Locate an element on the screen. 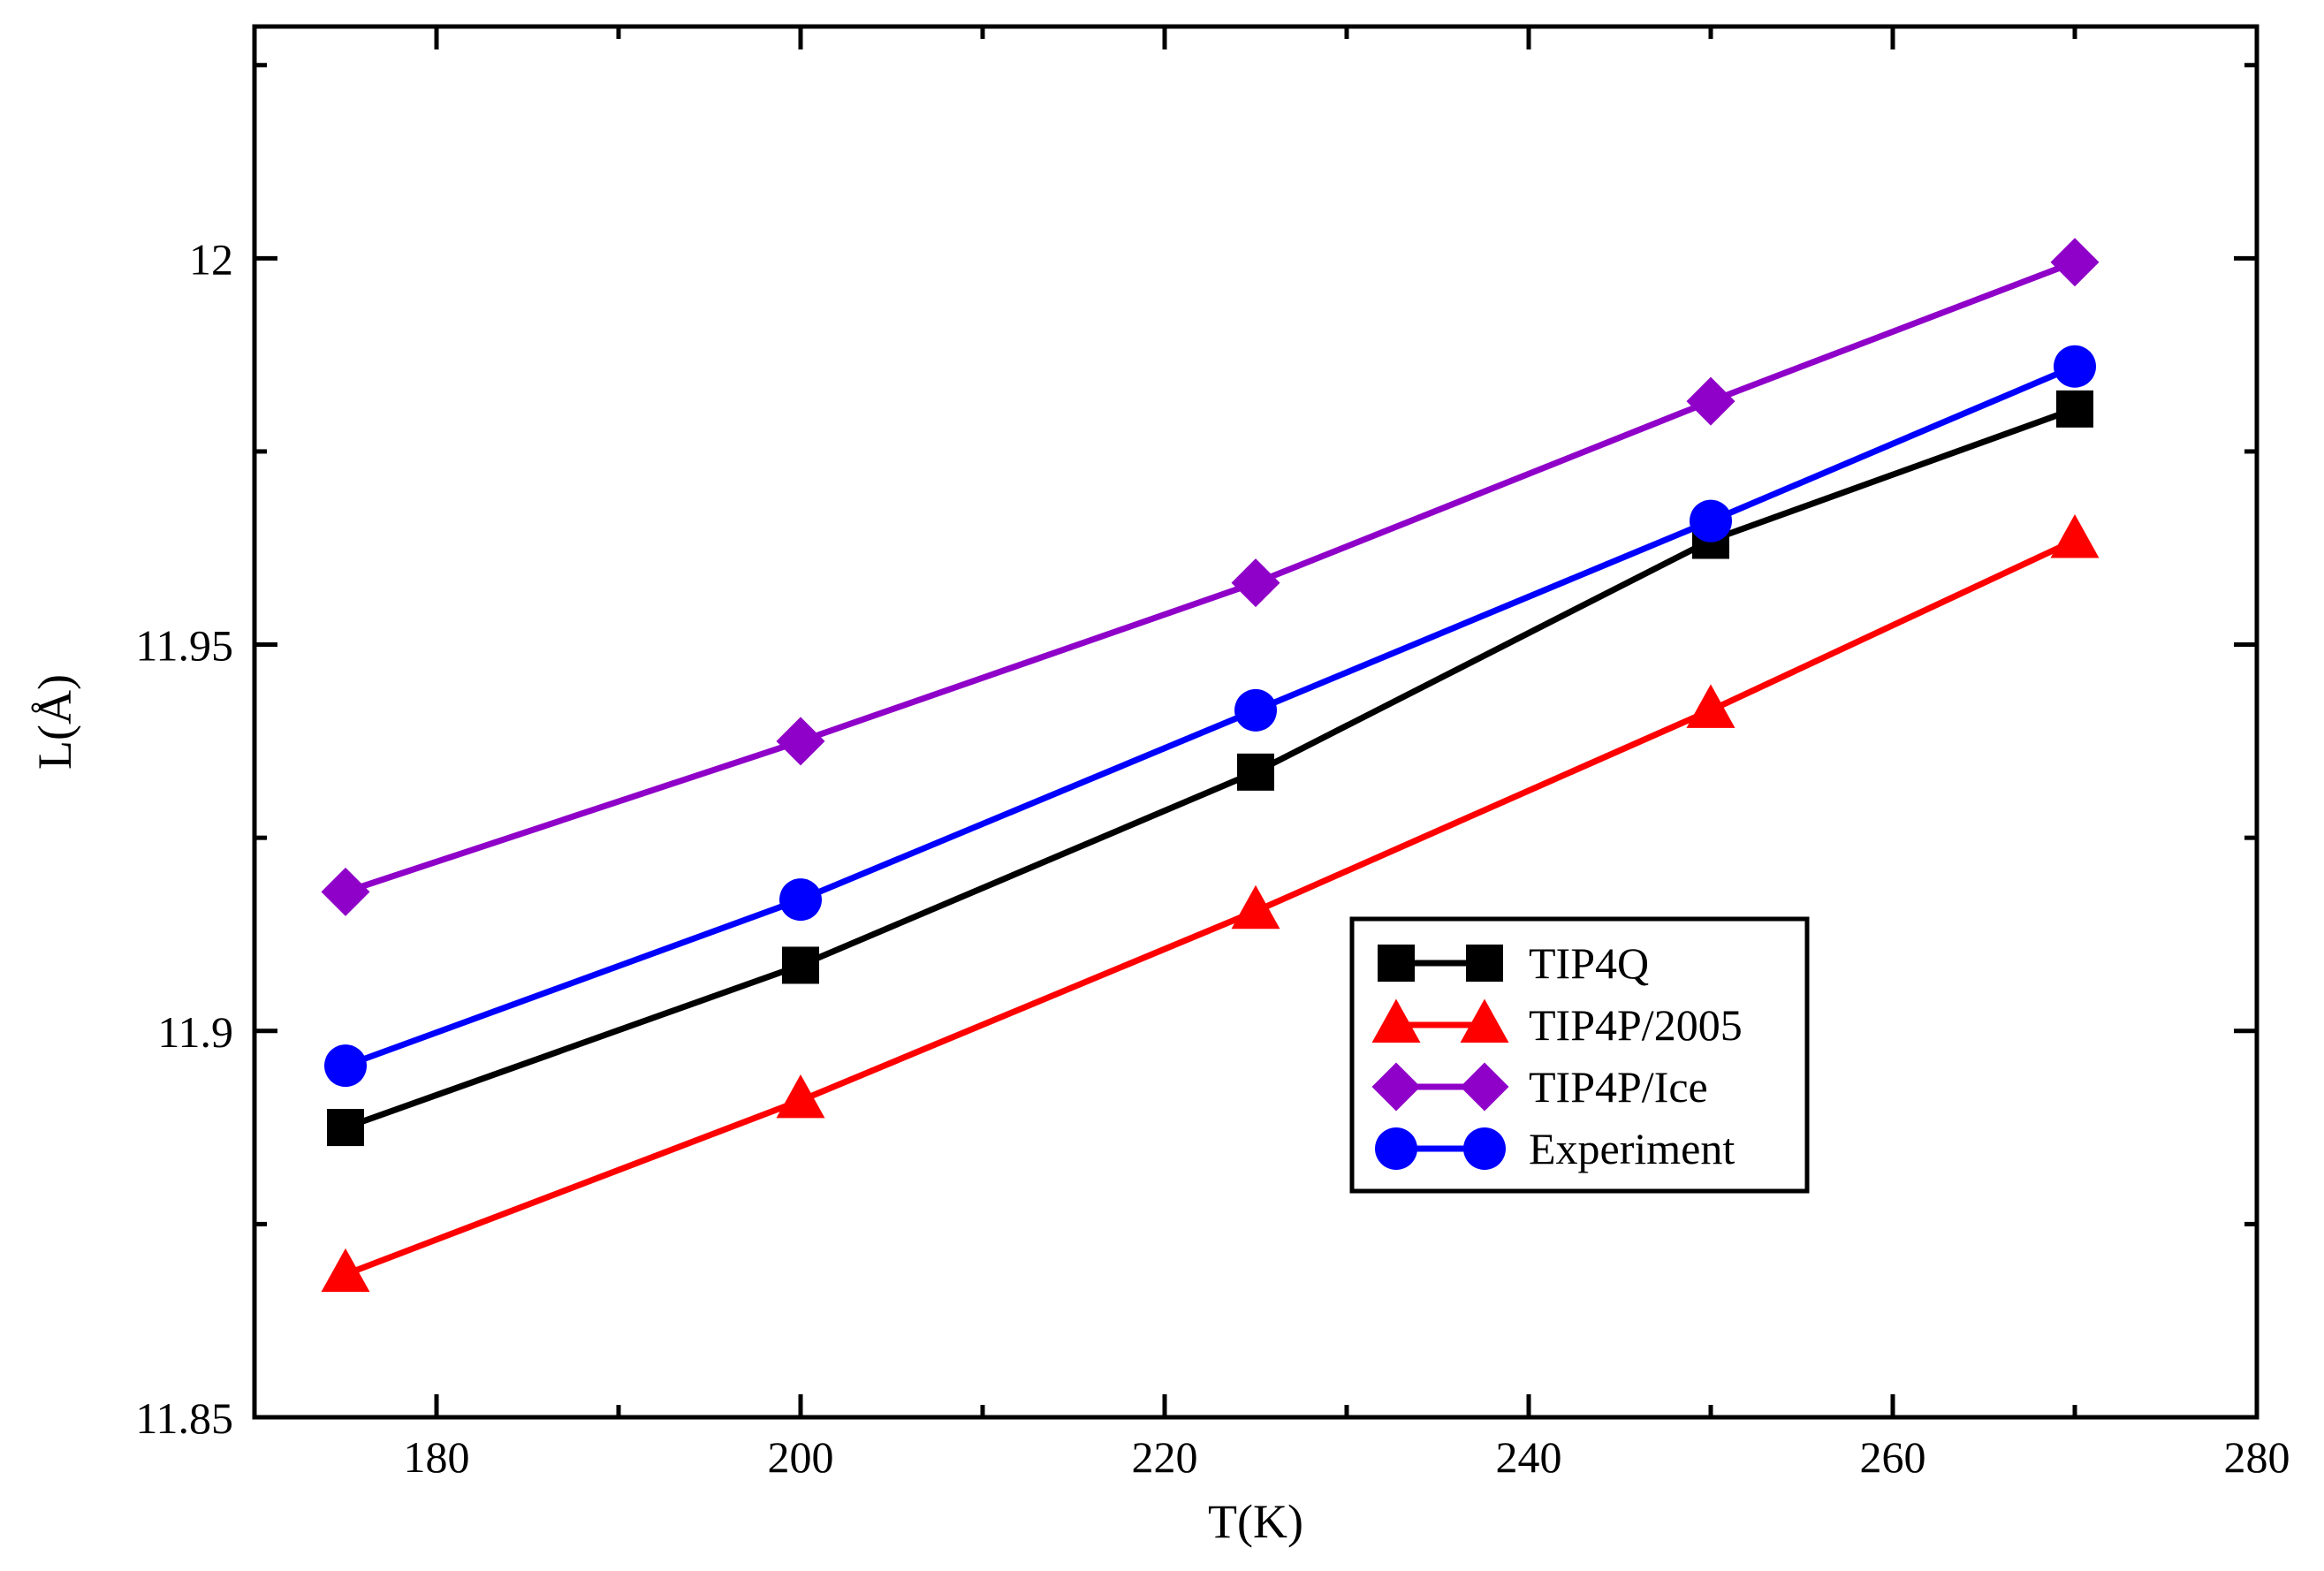 The height and width of the screenshot is (1571, 2324). x-tick-label: 180 is located at coordinates (437, 1457).